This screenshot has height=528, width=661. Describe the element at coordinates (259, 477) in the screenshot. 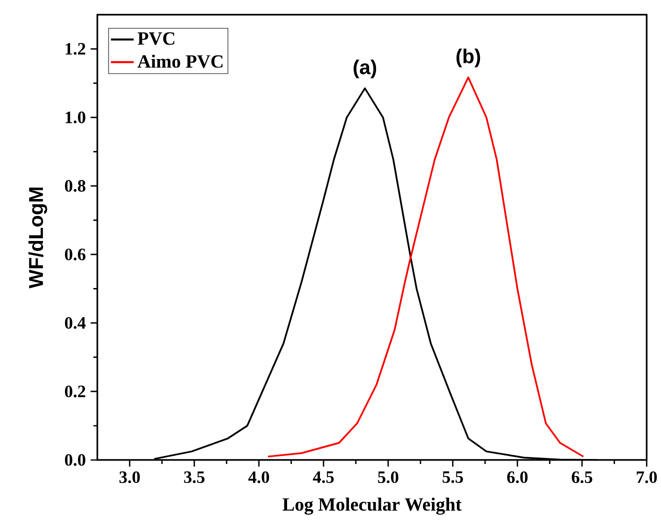

I see `x-tick-label: 4.0` at that location.